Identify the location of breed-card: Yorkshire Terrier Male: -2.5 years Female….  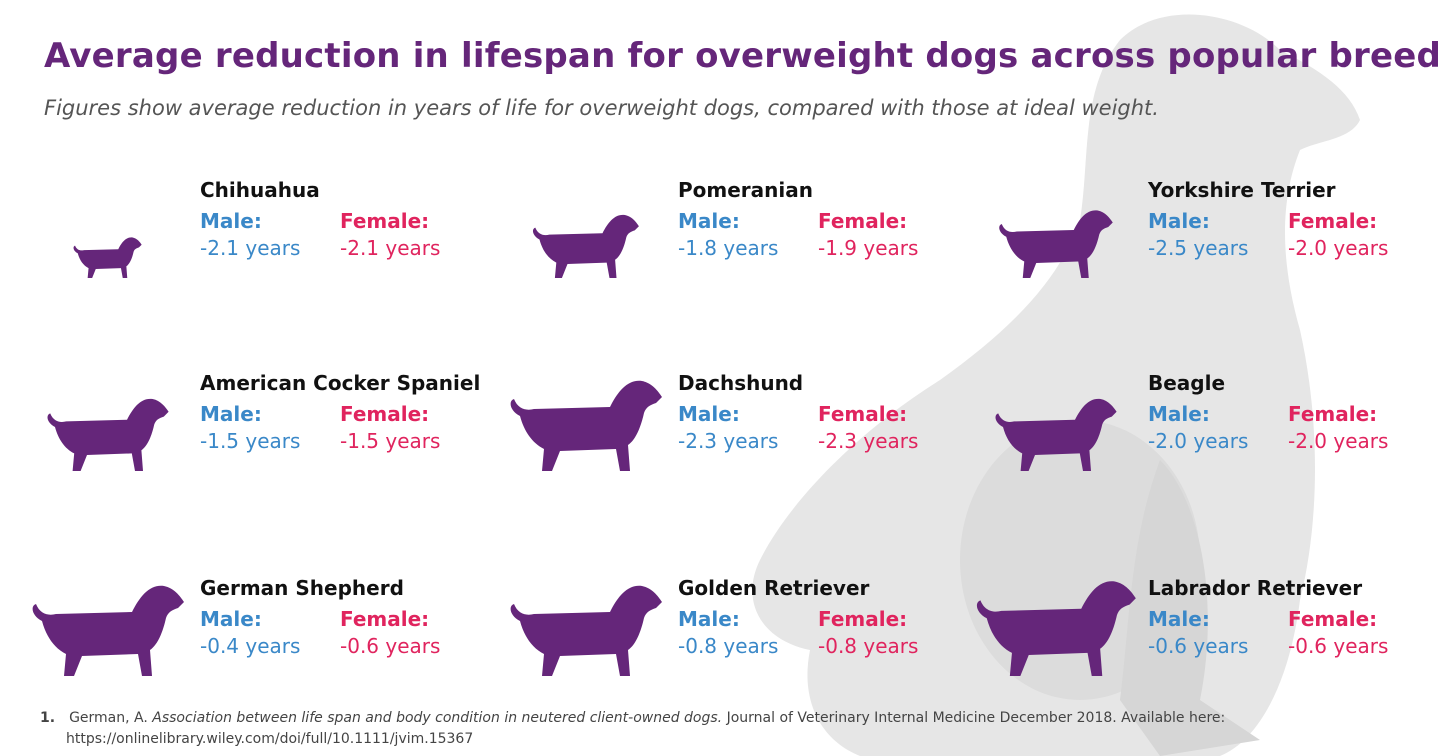
(1200, 243).